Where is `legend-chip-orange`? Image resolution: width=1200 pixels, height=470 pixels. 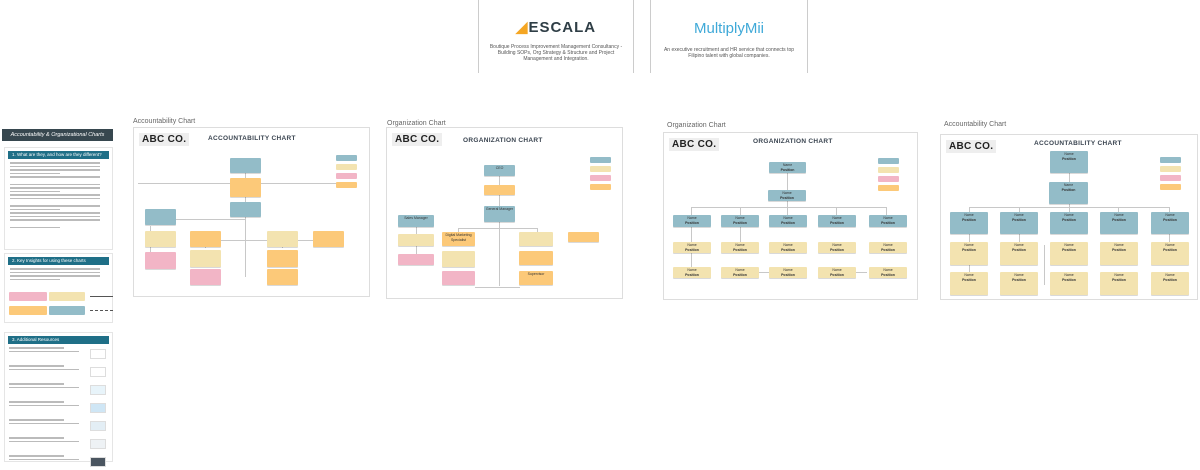
legend-chip-orange is located at coordinates (28, 310).